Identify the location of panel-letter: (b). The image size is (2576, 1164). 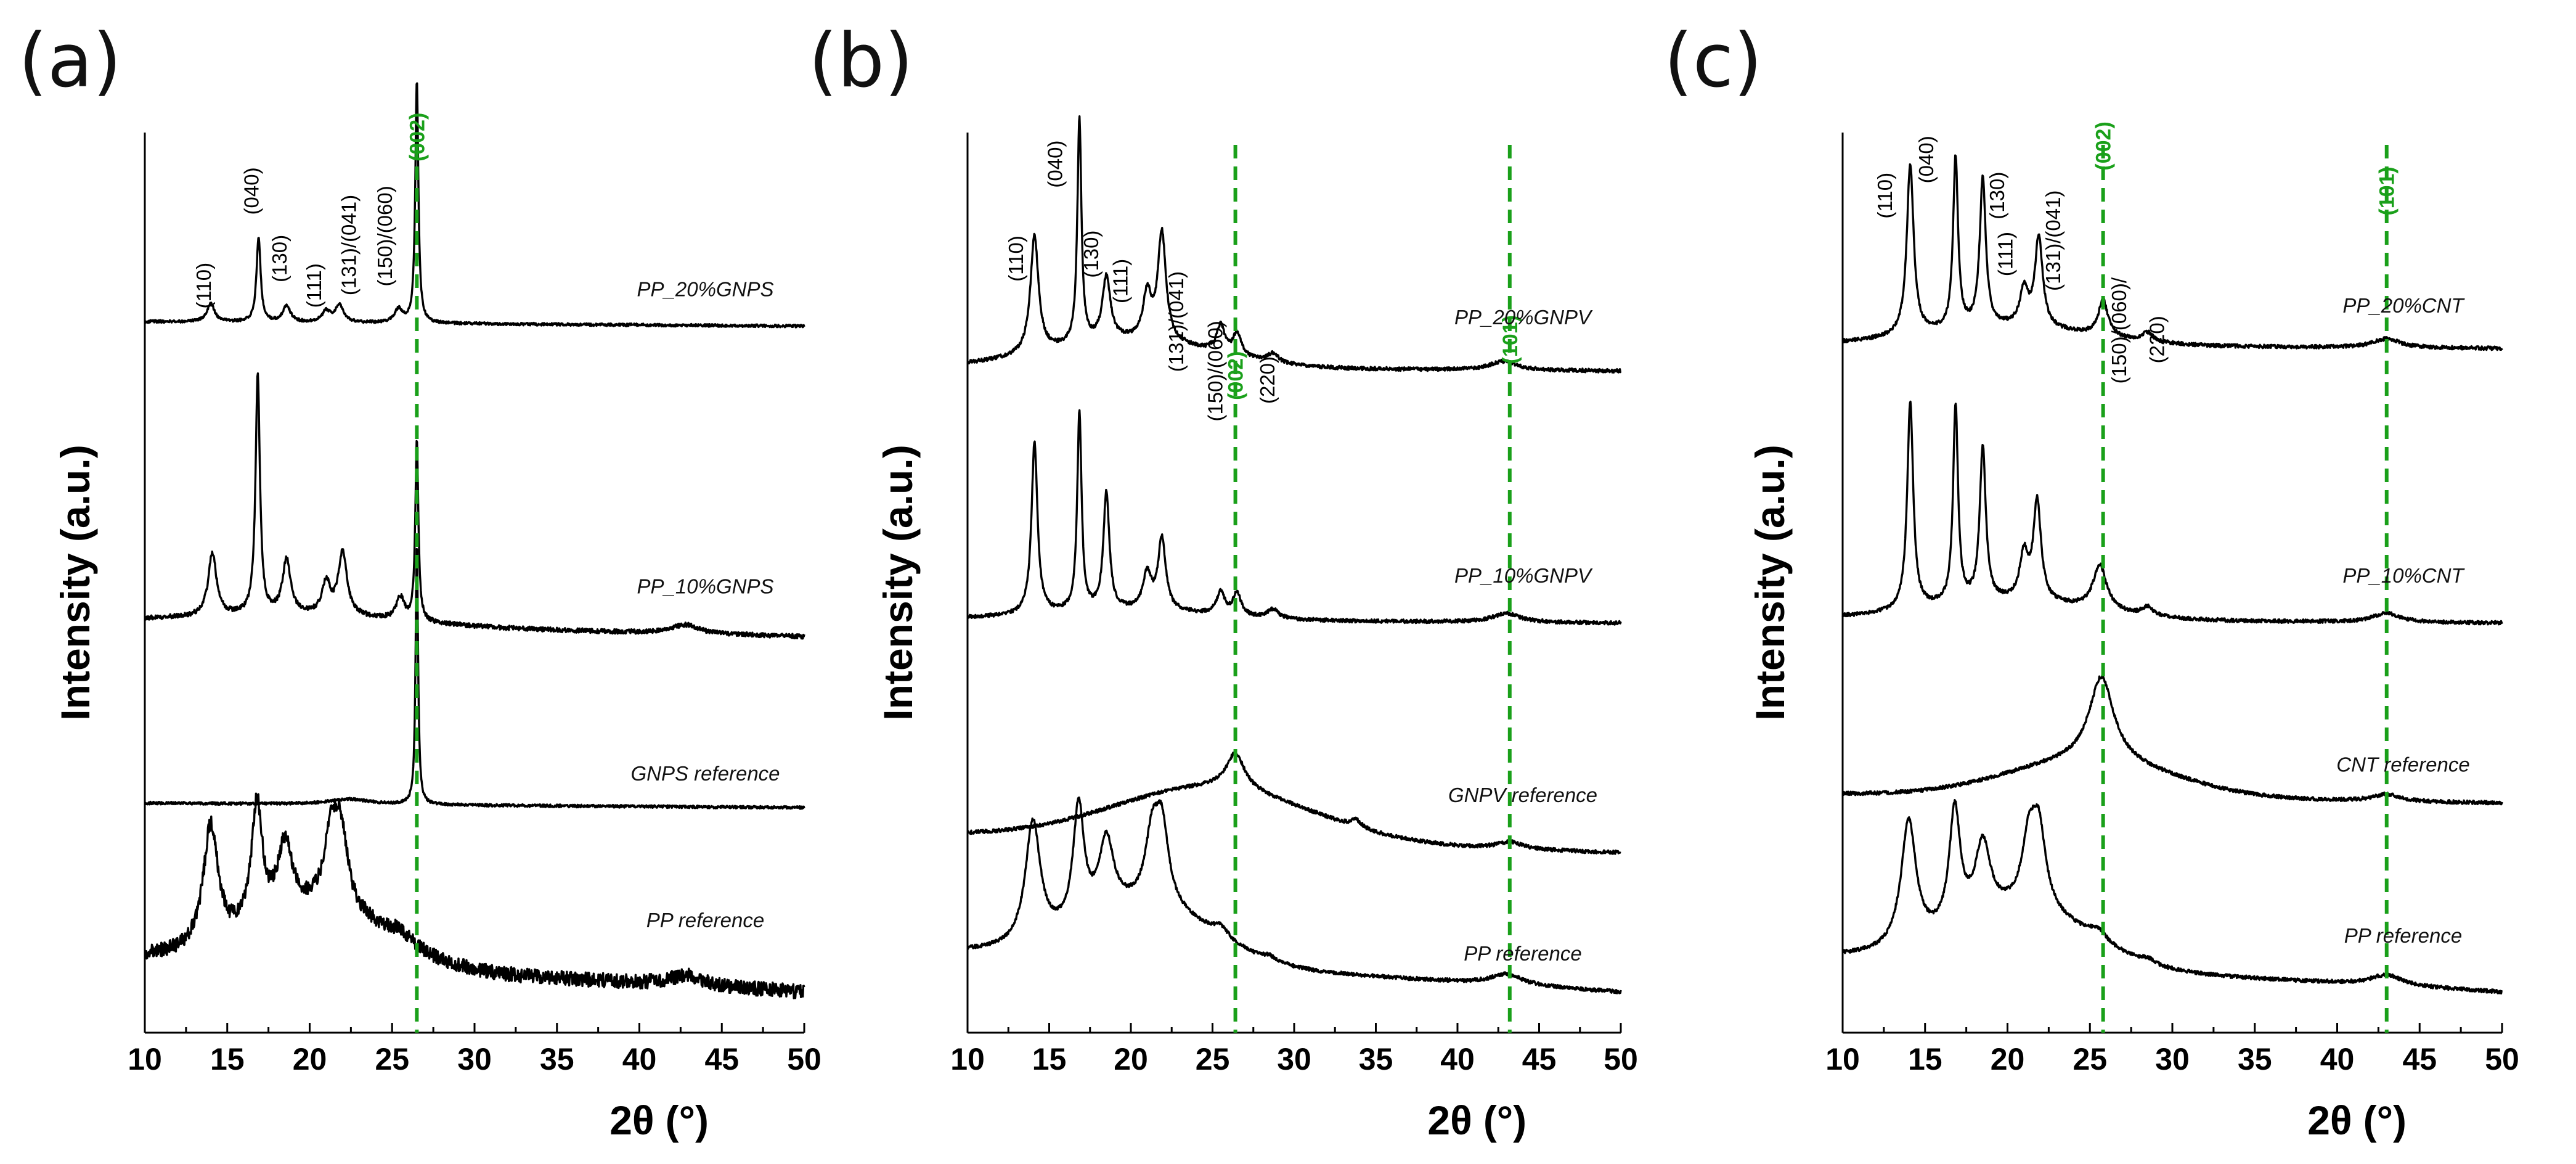
(861, 61).